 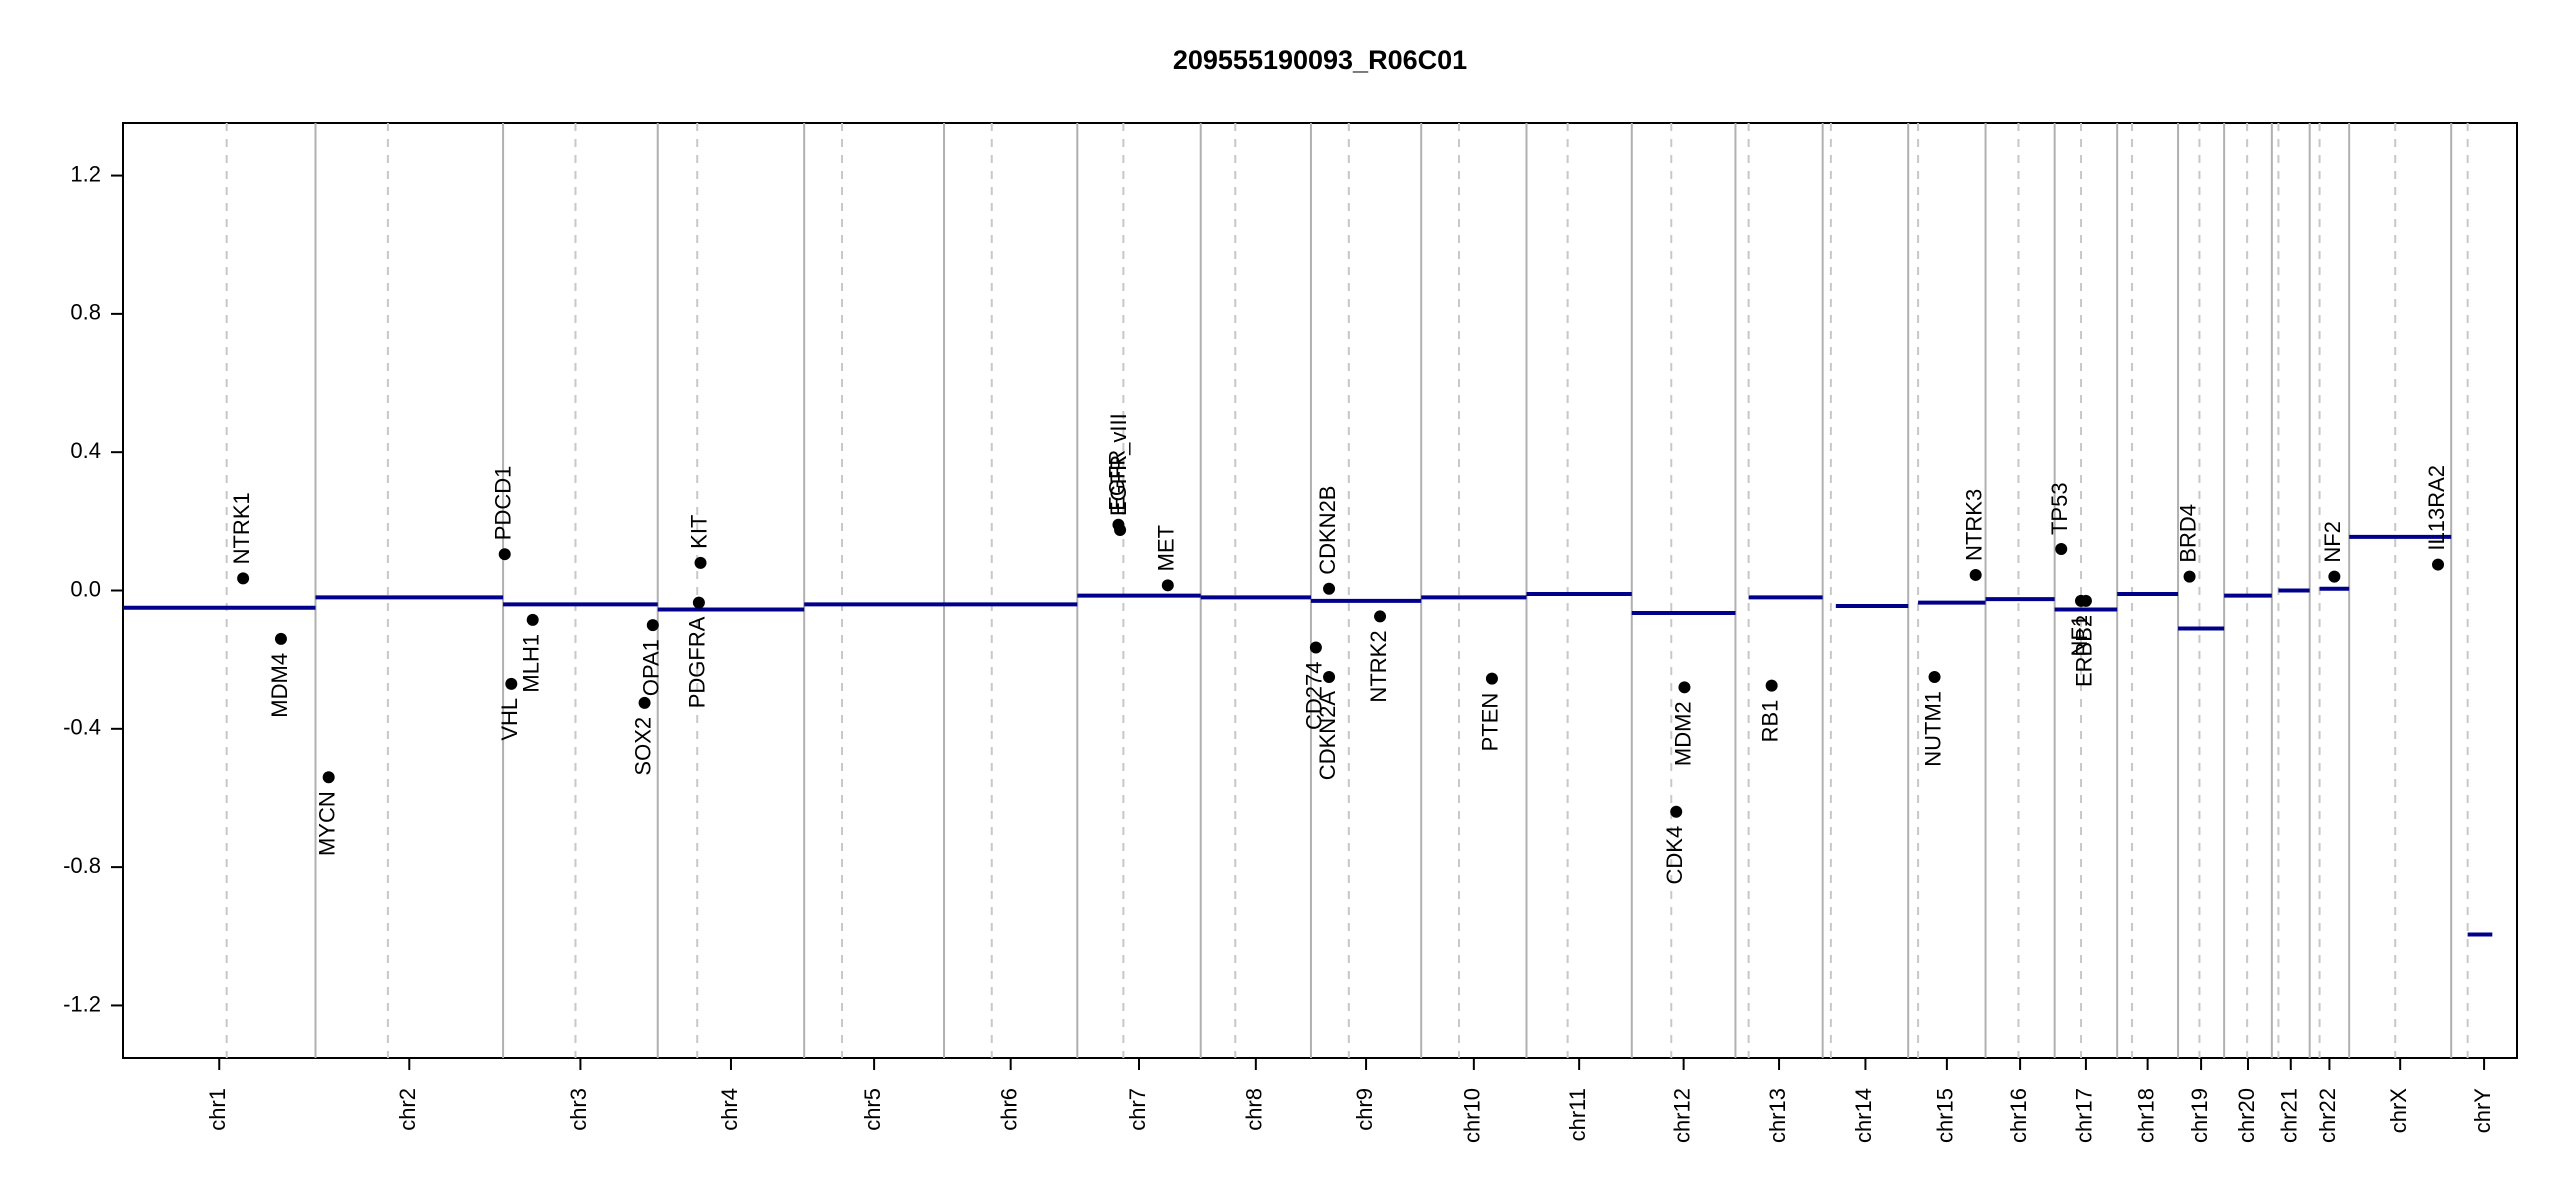 What do you see at coordinates (1137, 1109) in the screenshot?
I see `chromosome-label: chr7` at bounding box center [1137, 1109].